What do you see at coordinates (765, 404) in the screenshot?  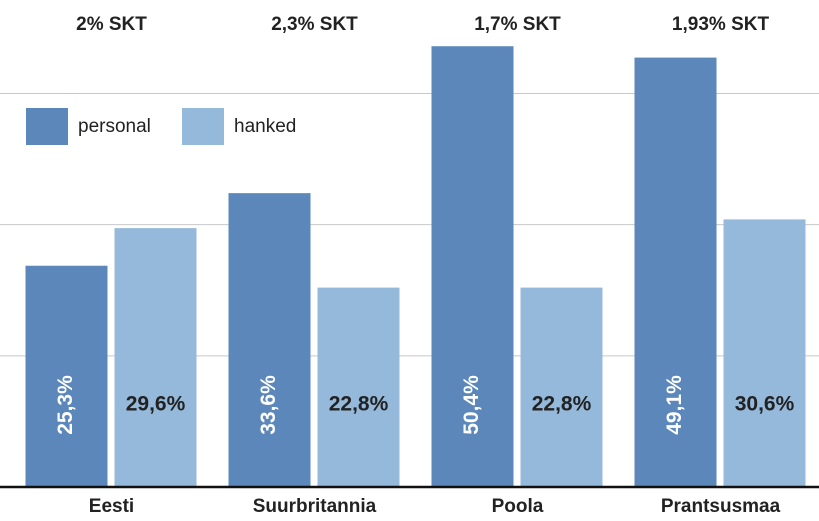 I see `value-label: 30,6%` at bounding box center [765, 404].